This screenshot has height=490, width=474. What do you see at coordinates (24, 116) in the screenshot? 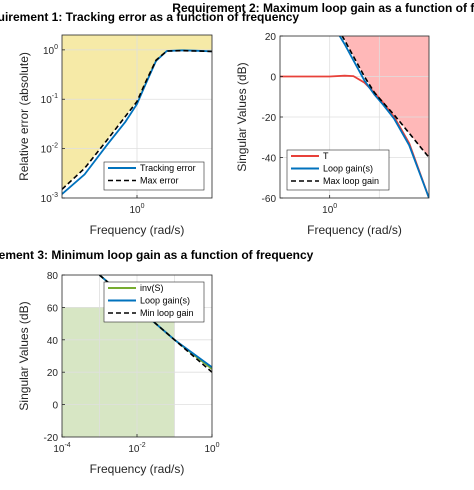
I see `y-axis-label: Relative error (absolute)` at bounding box center [24, 116].